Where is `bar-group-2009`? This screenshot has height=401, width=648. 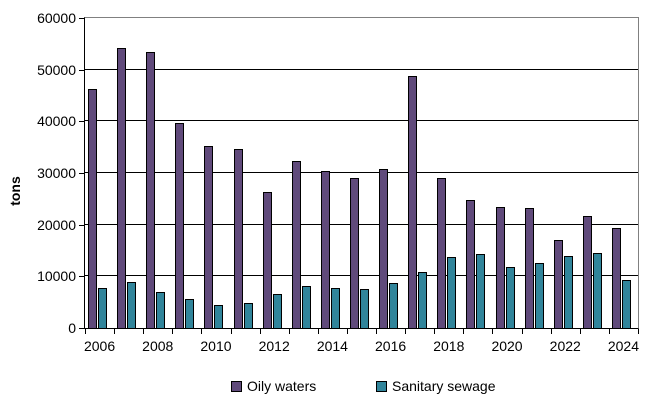 bar-group-2009 is located at coordinates (186, 173).